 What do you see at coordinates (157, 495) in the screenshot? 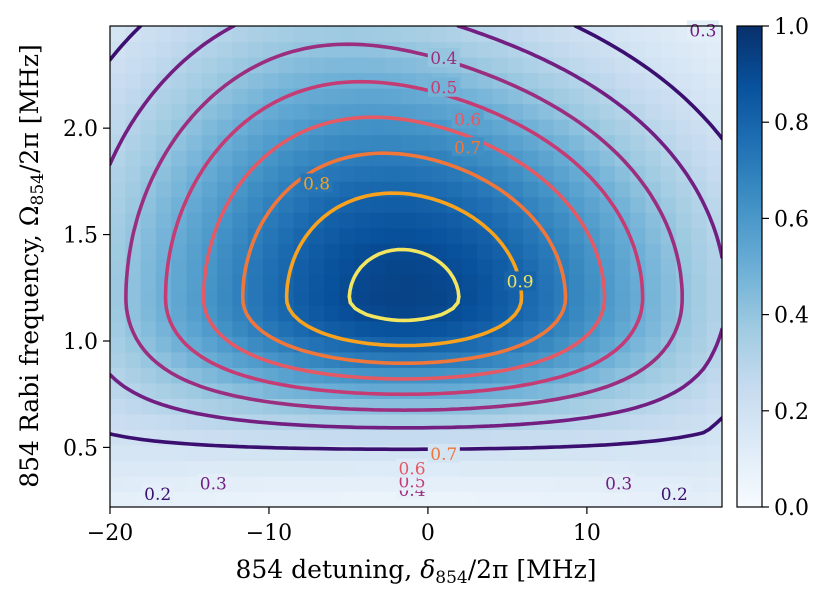
I see `contour-label: 0.2` at bounding box center [157, 495].